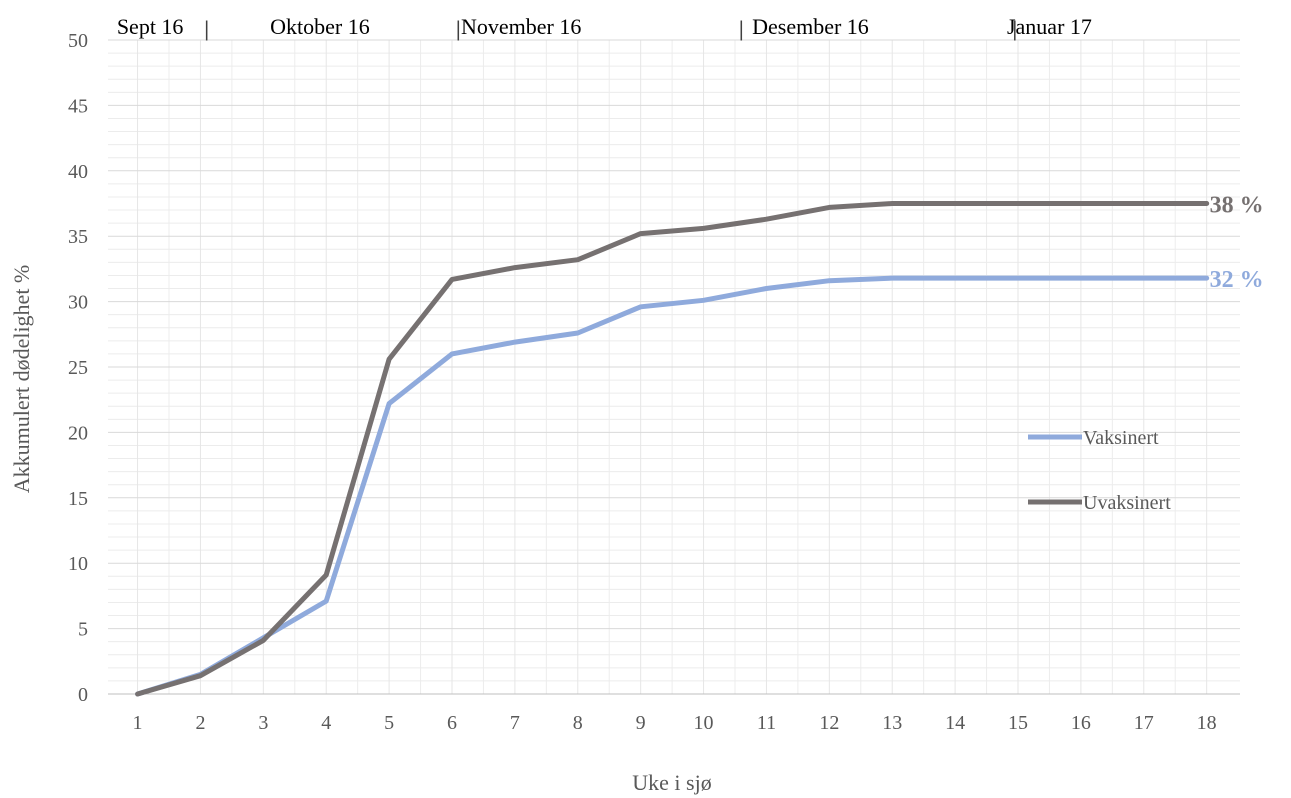 The image size is (1291, 798). What do you see at coordinates (1018, 723) in the screenshot?
I see `x-tick-label: 15` at bounding box center [1018, 723].